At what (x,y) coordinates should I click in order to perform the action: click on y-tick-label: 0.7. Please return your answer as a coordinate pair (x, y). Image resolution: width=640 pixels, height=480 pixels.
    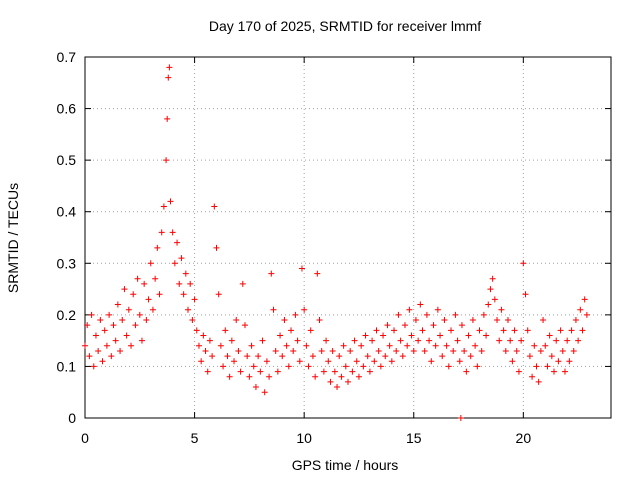
    Looking at the image, I should click on (67, 57).